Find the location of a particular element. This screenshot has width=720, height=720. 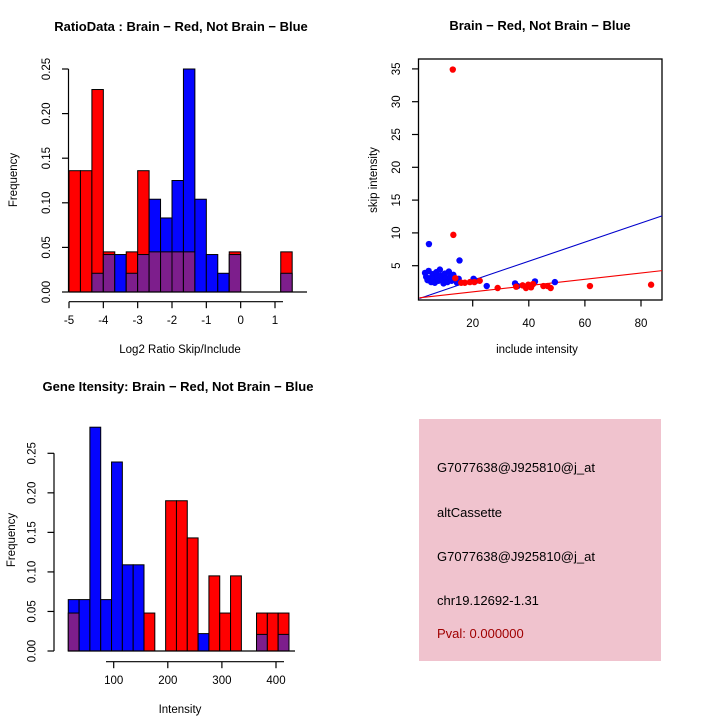

x-tick-label: 100 is located at coordinates (113, 681).